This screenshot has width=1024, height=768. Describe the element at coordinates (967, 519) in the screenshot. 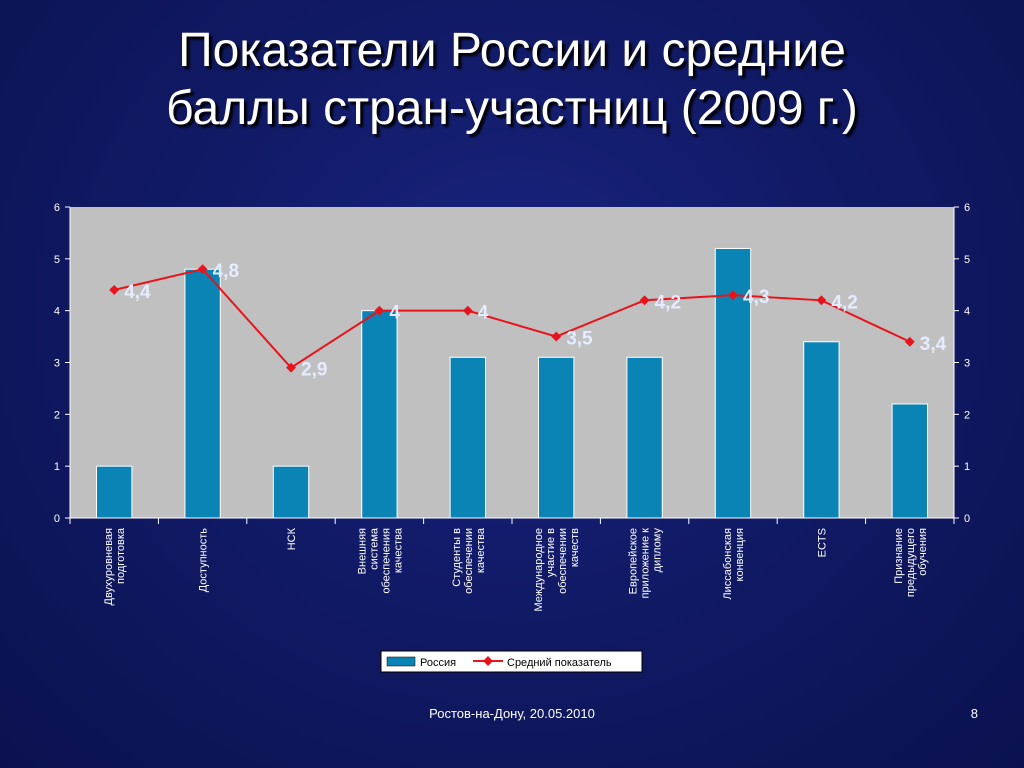

I see `y-tick-label-right: 0` at that location.